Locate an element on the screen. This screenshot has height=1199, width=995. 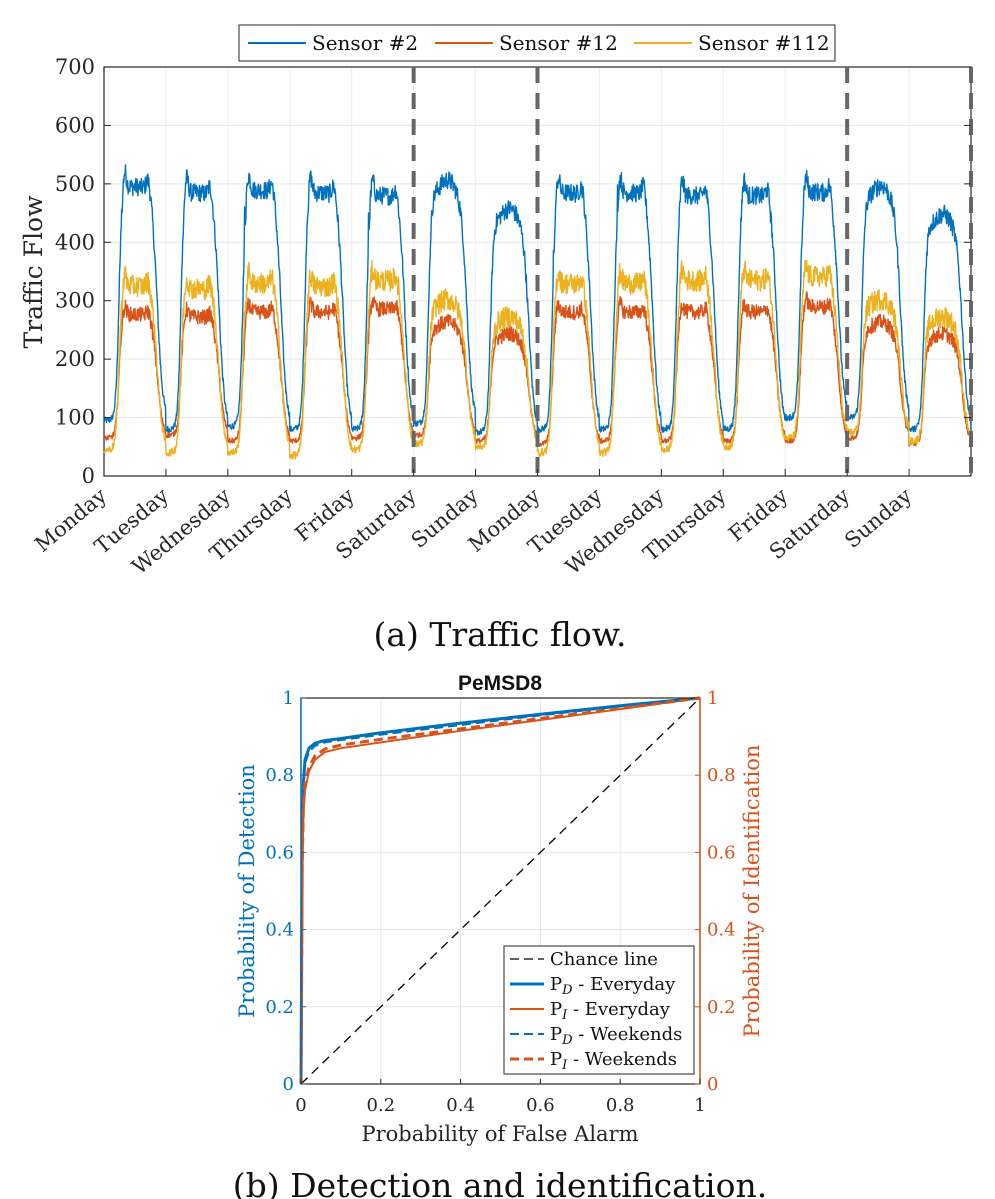
chart-a-y-tick-label: 200 is located at coordinates (75, 359).